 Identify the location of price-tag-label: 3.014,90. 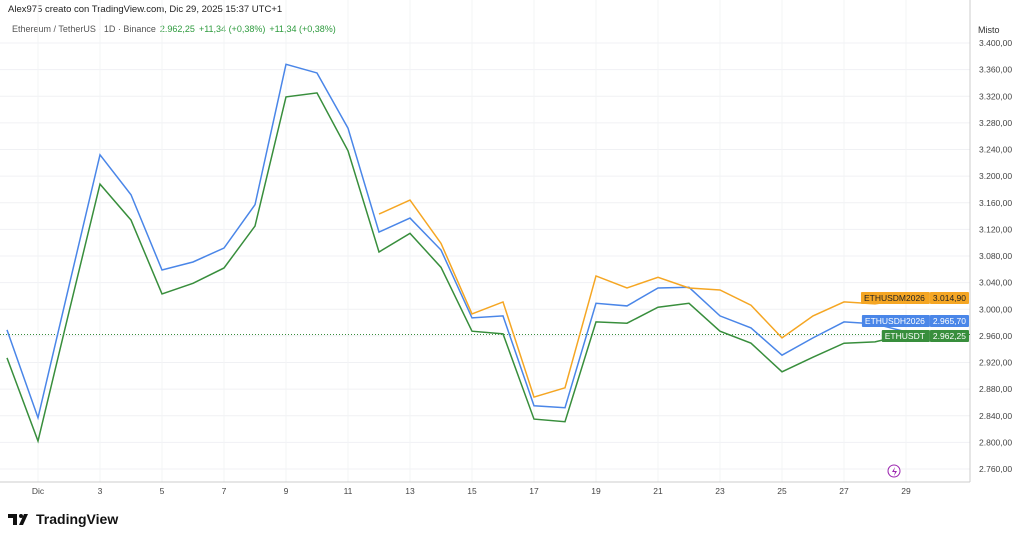
(949, 298).